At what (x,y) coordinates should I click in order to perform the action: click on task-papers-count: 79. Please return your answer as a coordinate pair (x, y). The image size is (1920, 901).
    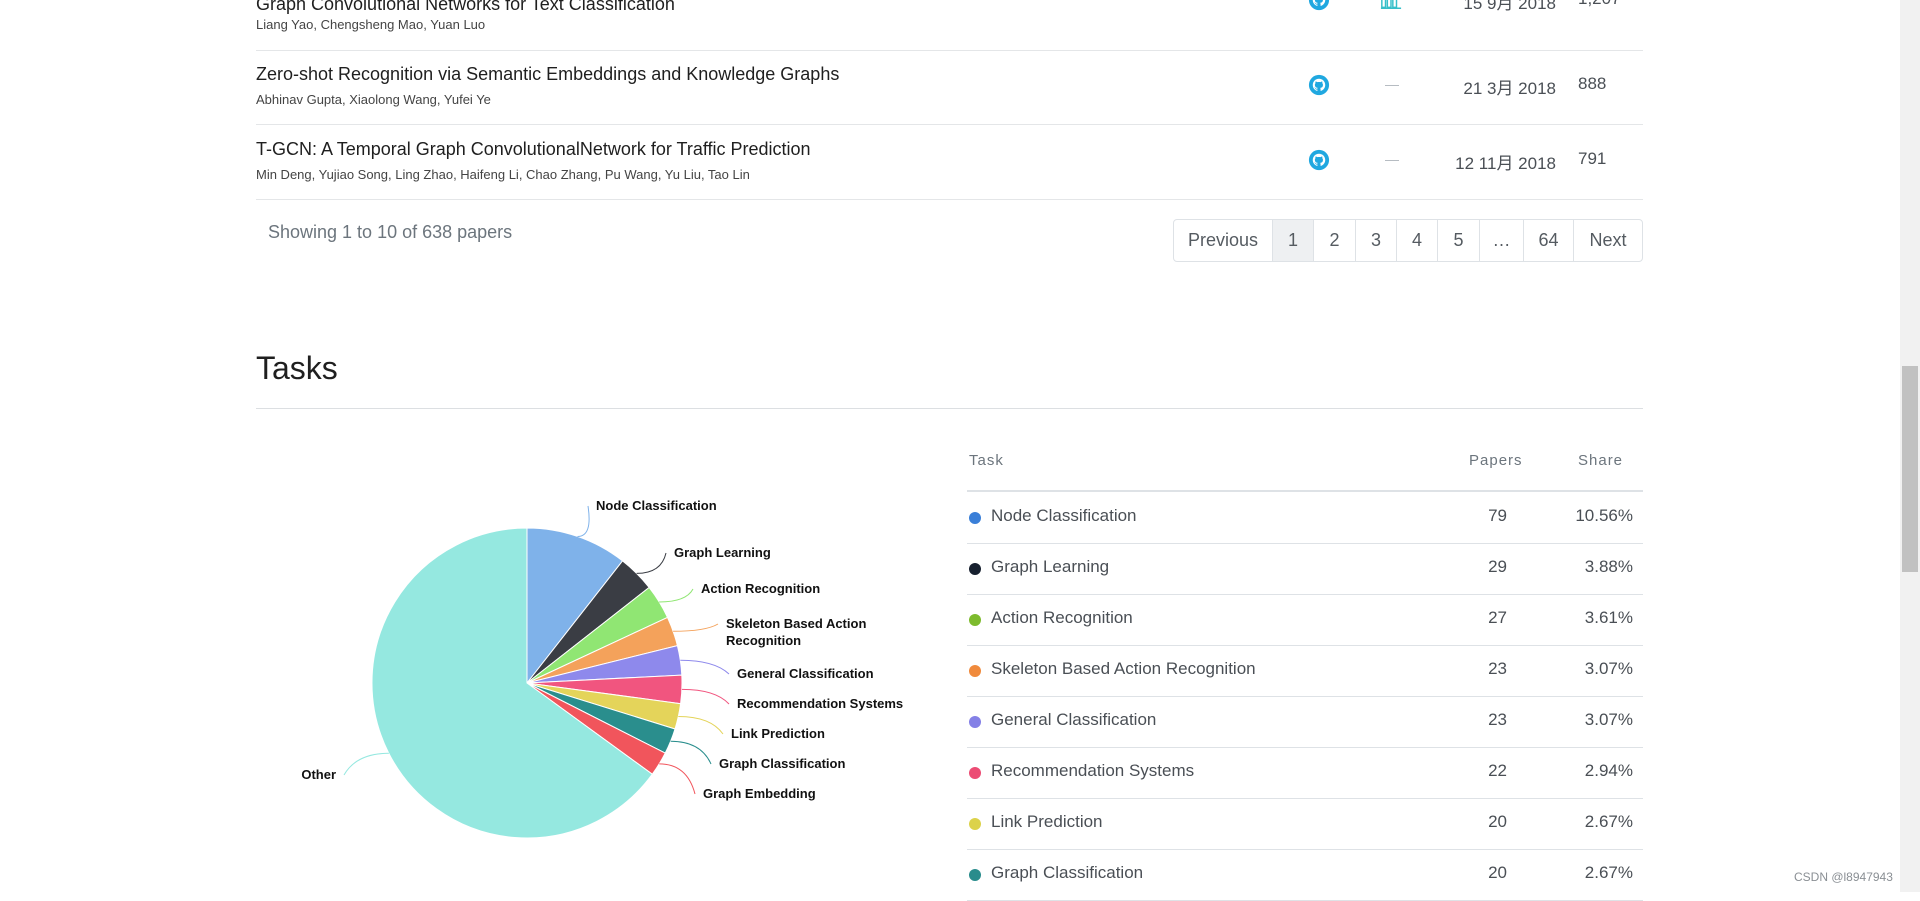
    Looking at the image, I should click on (1497, 515).